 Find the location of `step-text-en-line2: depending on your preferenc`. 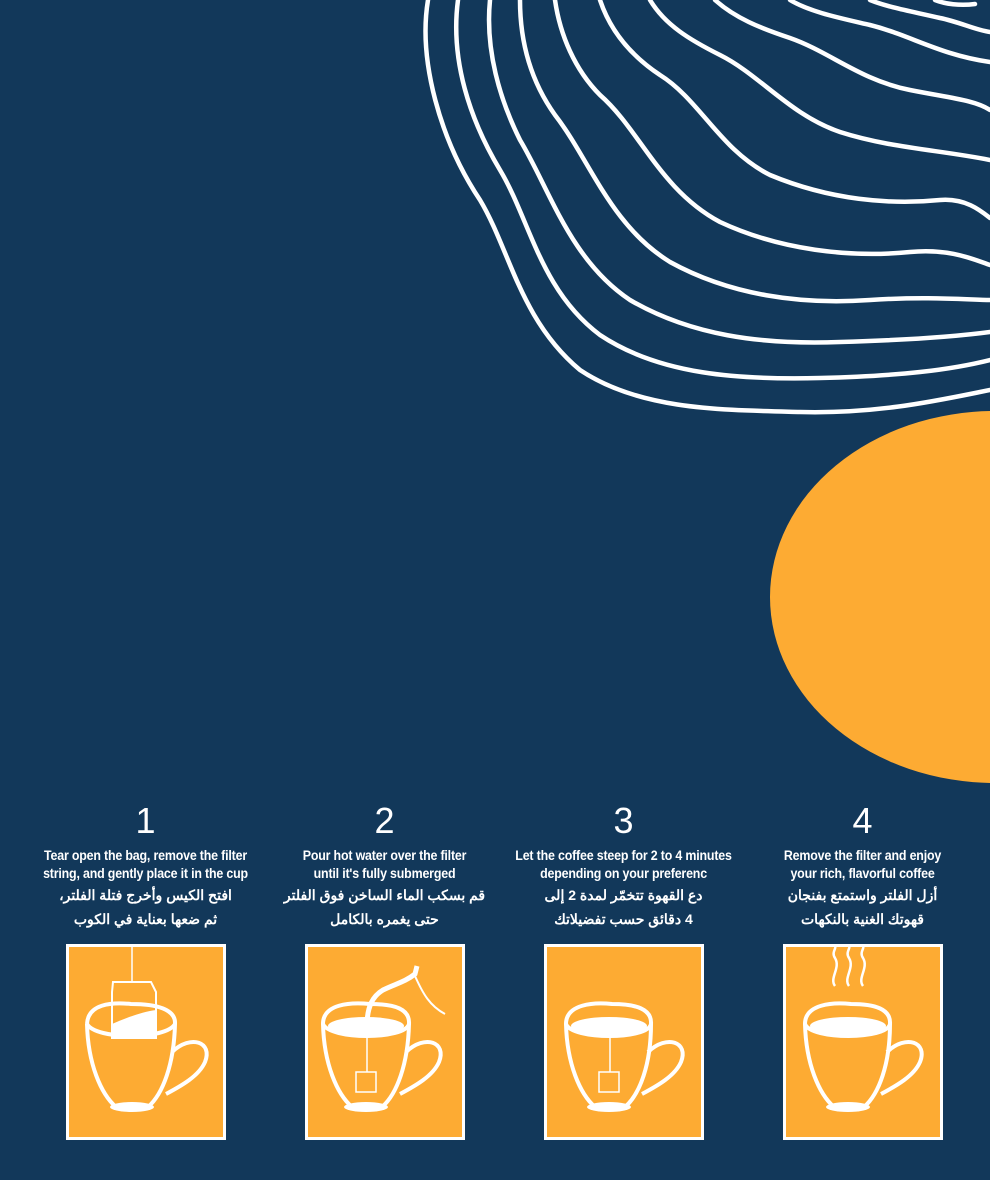

step-text-en-line2: depending on your preferenc is located at coordinates (623, 873).